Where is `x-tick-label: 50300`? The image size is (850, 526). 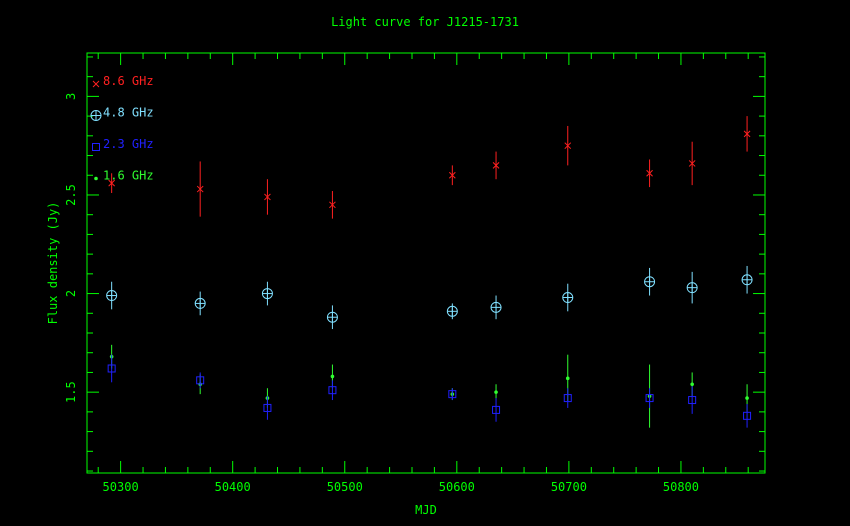
x-tick-label: 50300 is located at coordinates (121, 487).